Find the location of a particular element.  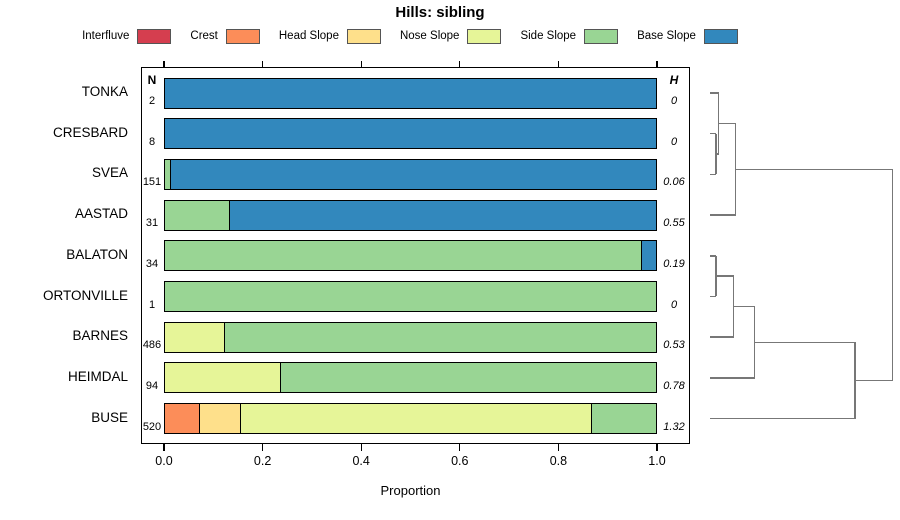

row-h-value: 0.78 is located at coordinates (674, 385).